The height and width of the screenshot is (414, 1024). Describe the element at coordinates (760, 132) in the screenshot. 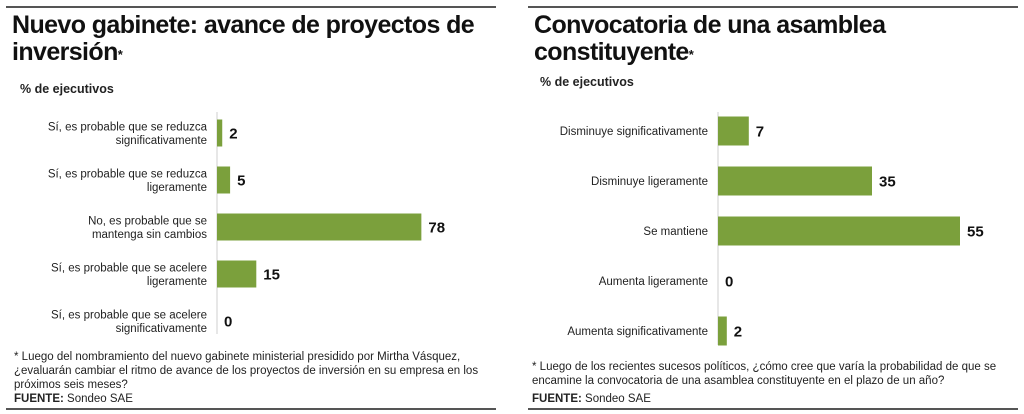

I see `data-label: 7` at that location.